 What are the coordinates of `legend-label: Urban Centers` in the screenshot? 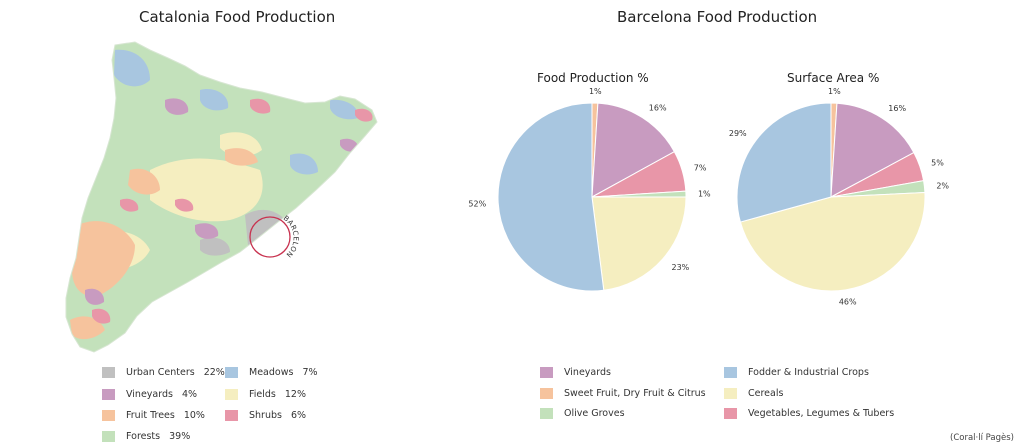 It's located at (160, 372).